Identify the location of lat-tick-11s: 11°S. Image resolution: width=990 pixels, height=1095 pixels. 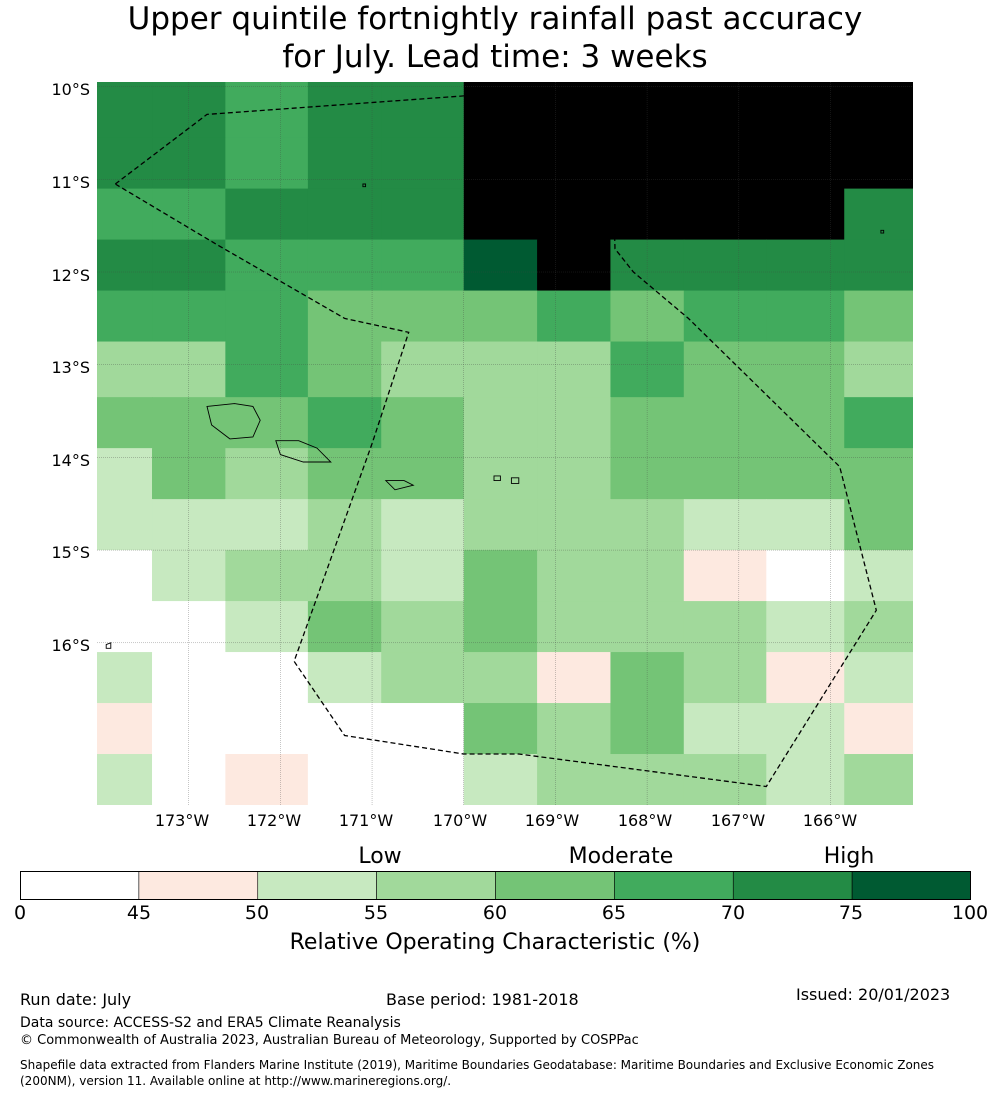
(70, 182).